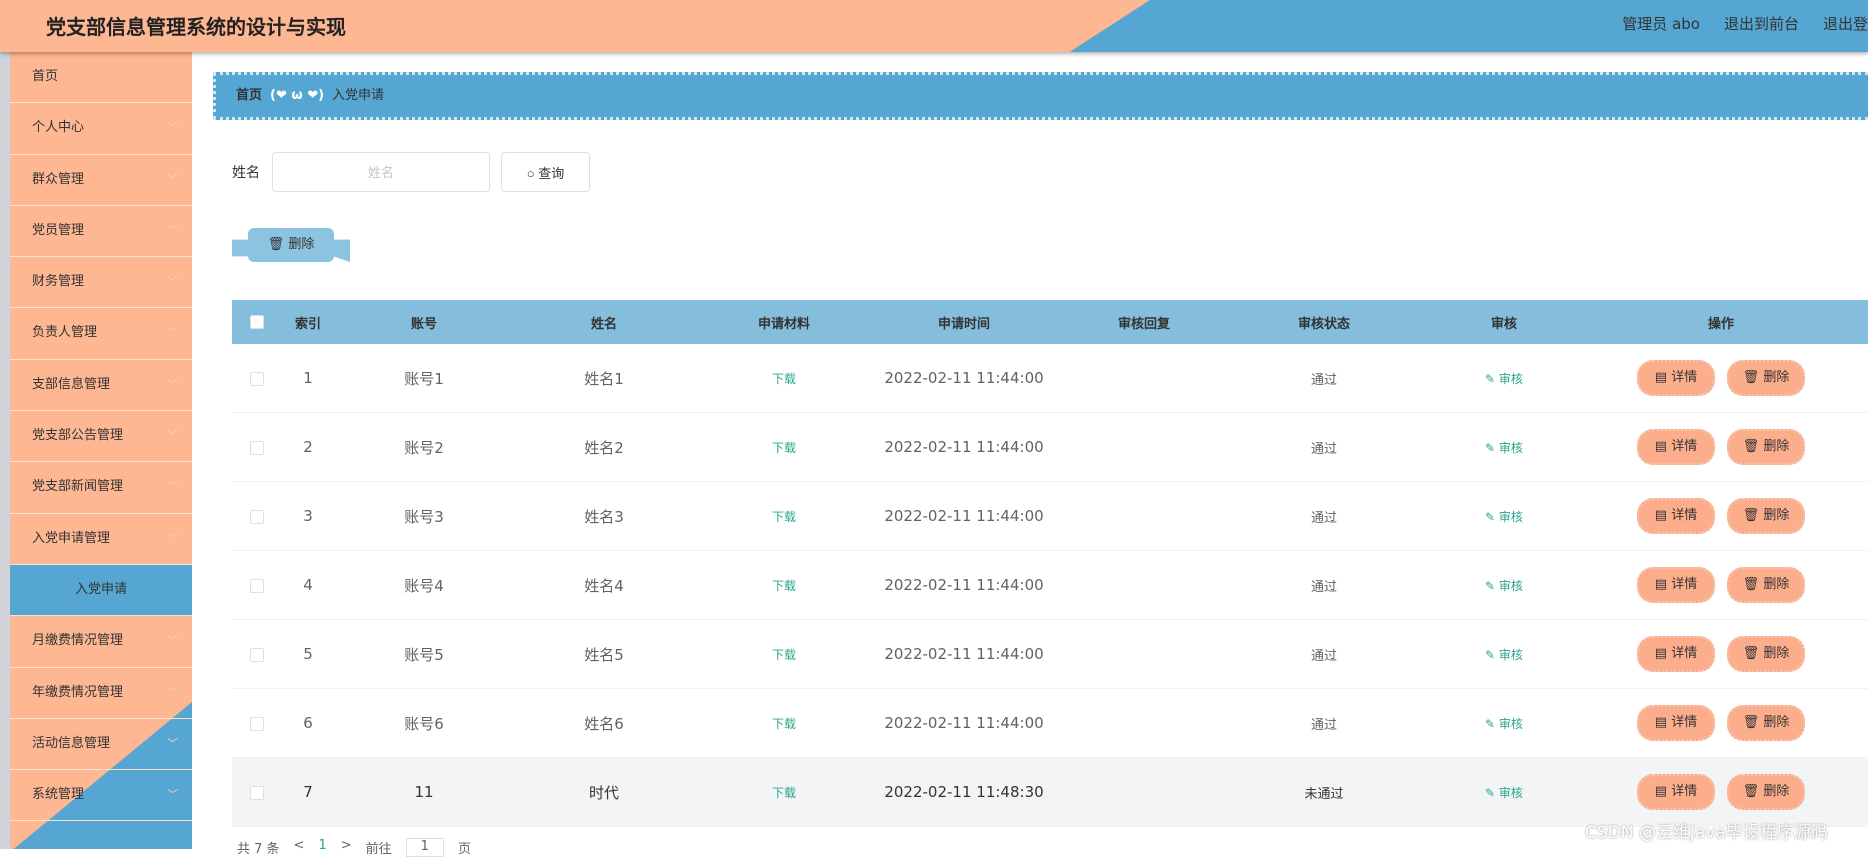  I want to click on name-search-input, so click(381, 172).